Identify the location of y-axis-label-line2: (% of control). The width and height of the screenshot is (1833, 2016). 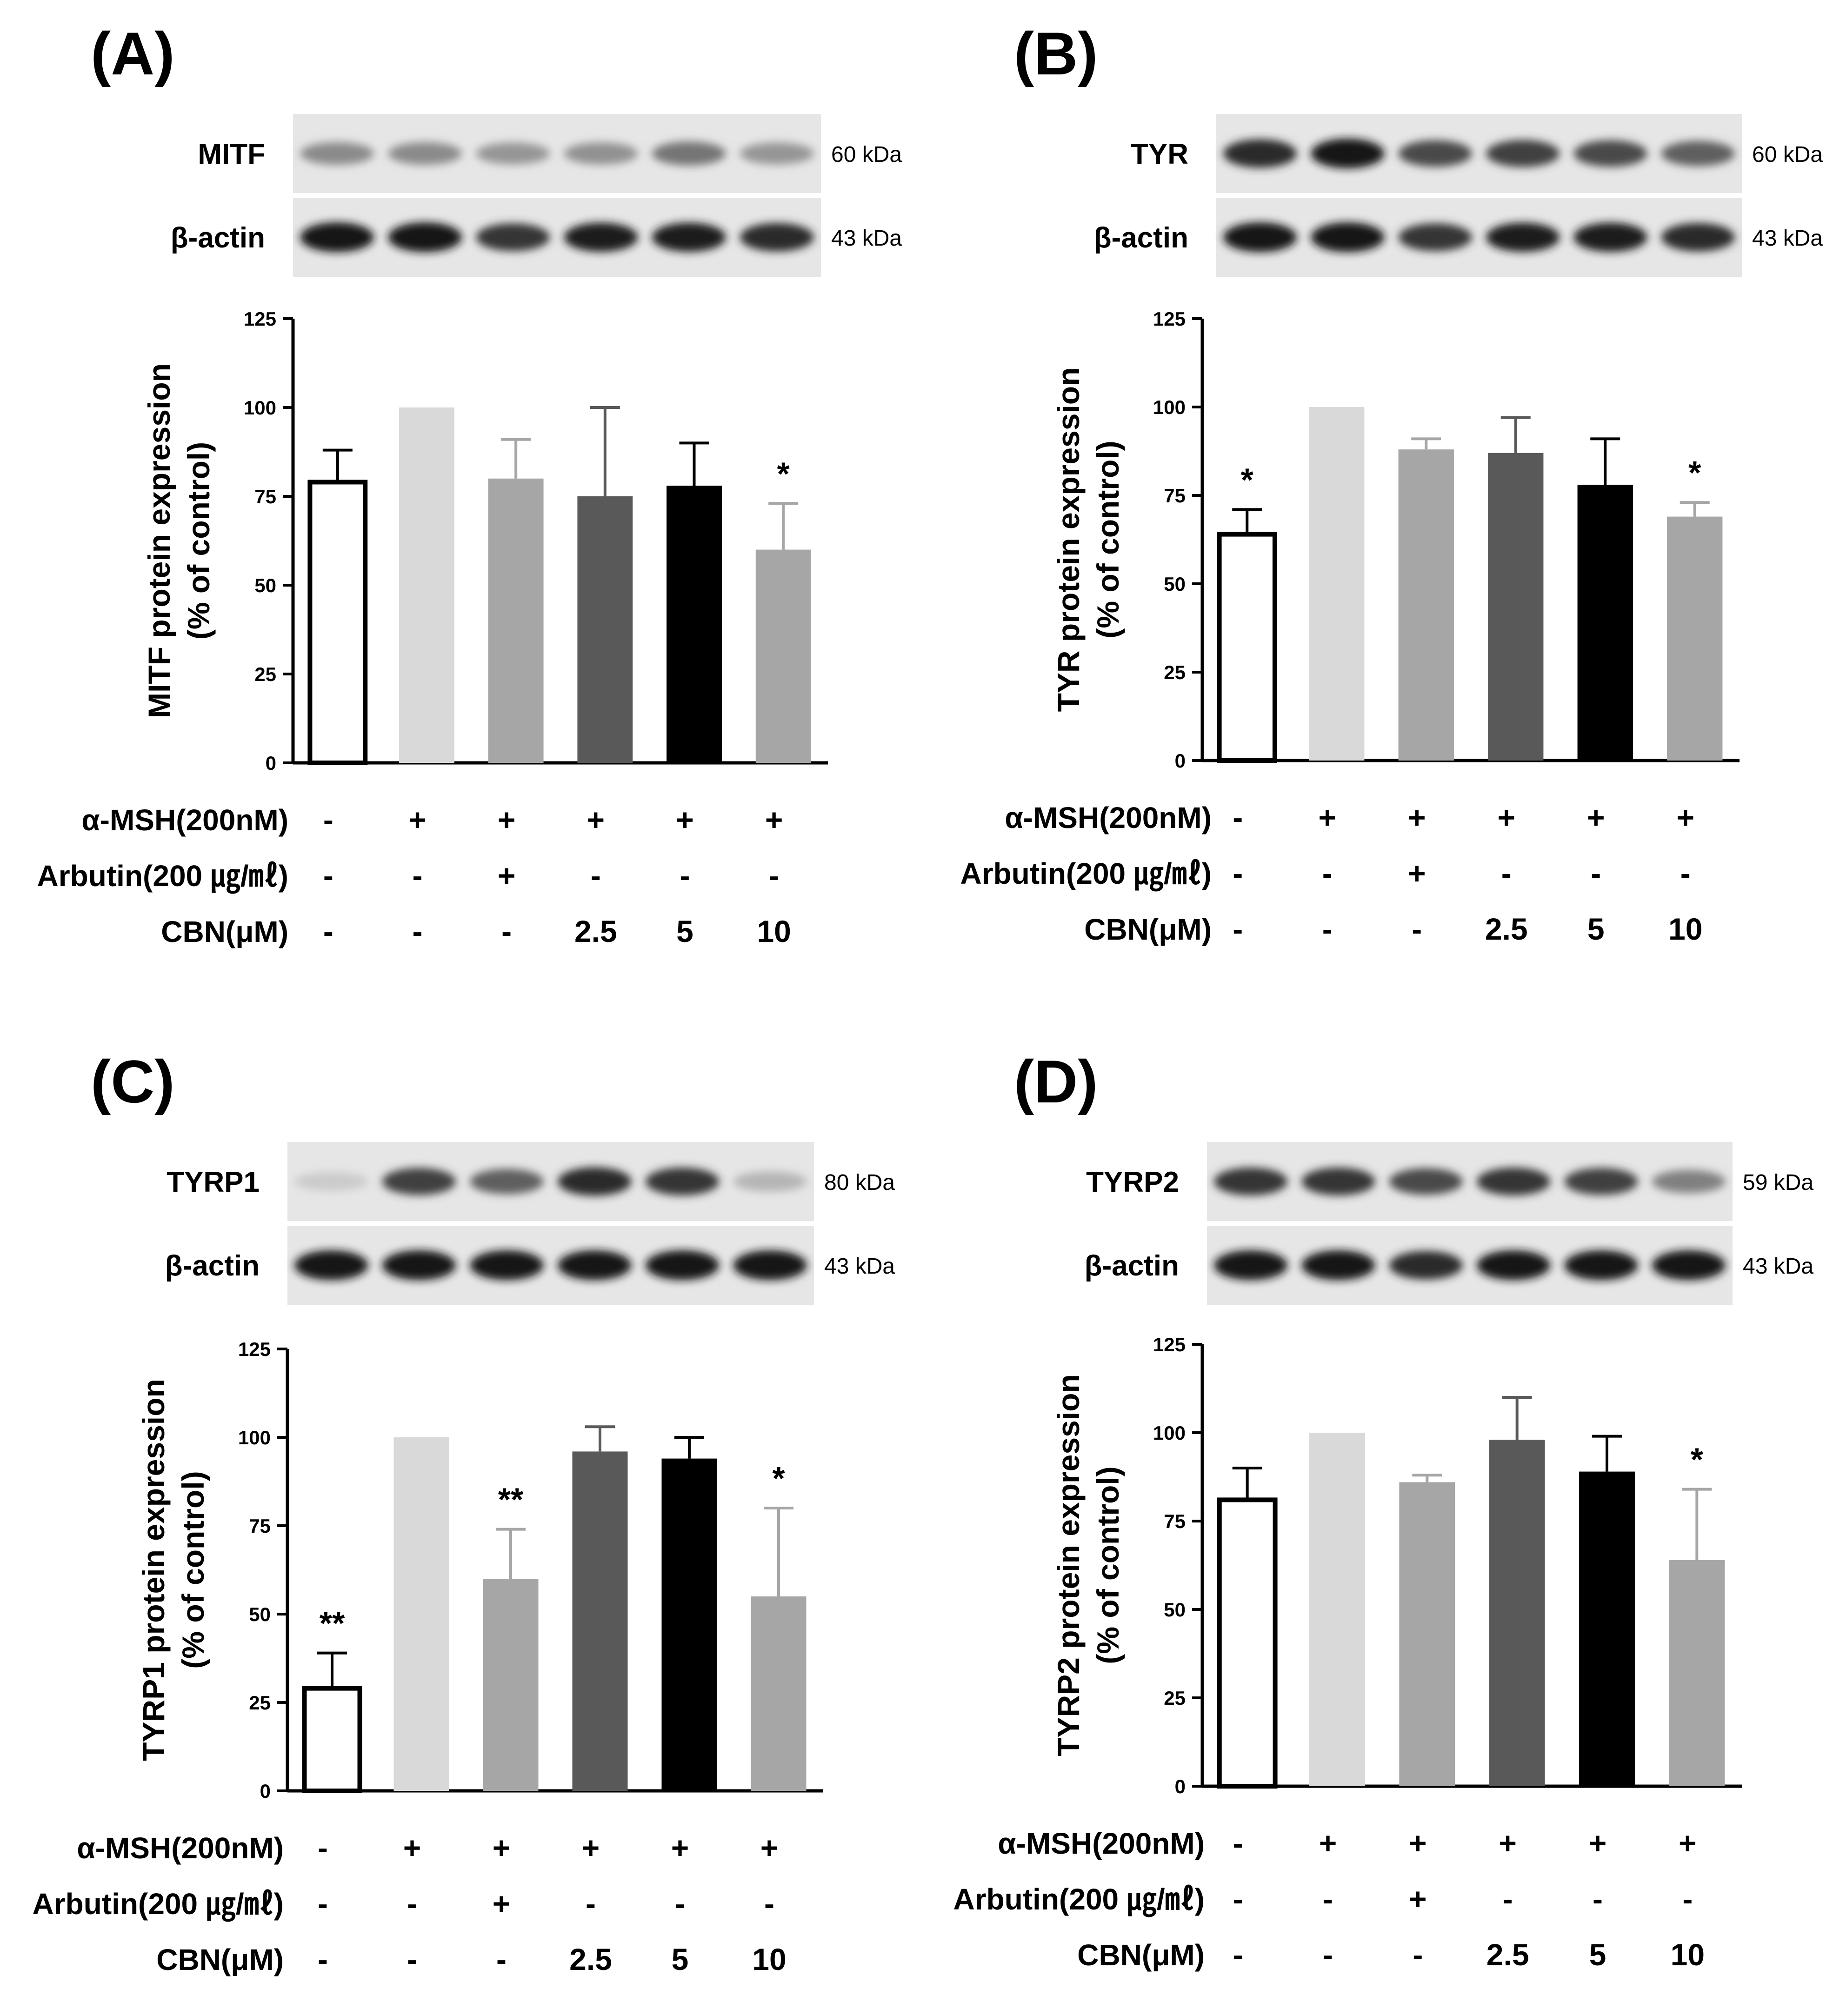
(193, 1570).